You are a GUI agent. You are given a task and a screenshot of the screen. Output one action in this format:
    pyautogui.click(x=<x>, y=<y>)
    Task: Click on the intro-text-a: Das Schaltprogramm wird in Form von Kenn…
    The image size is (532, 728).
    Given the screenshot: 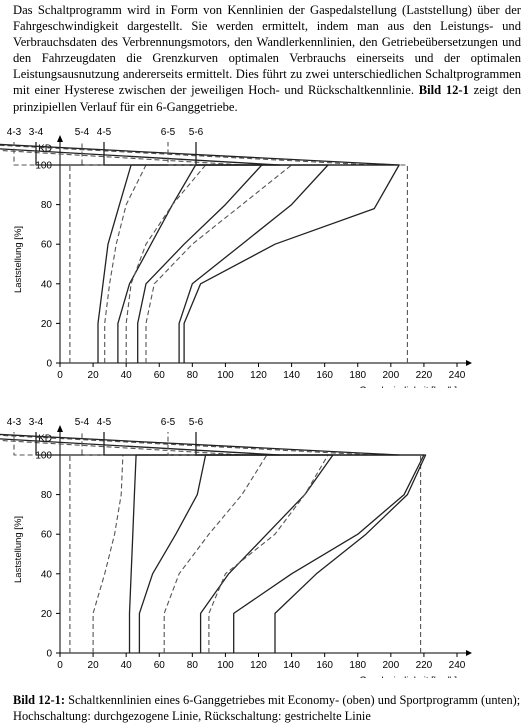 What is the action you would take?
    pyautogui.click(x=267, y=50)
    